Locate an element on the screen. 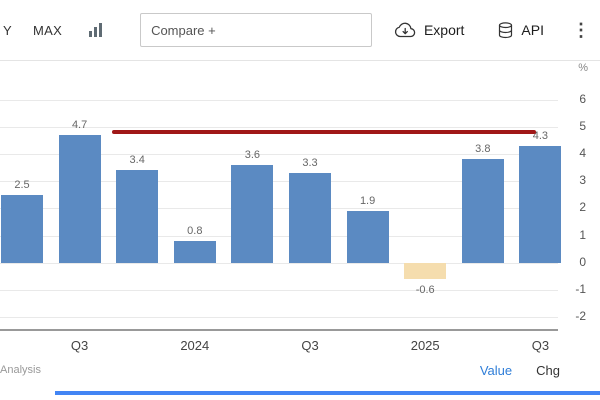 This screenshot has height=400, width=600. export-button: Export is located at coordinates (429, 30).